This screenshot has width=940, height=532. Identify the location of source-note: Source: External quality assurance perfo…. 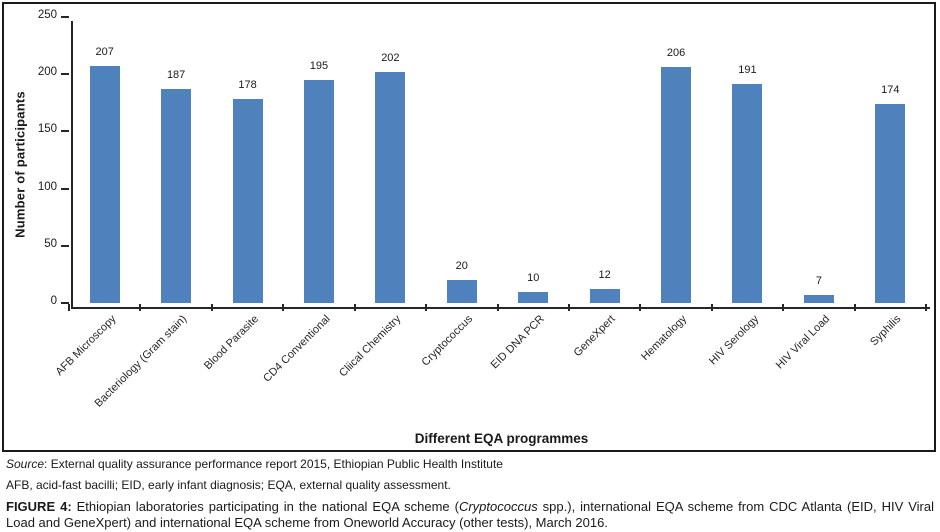
(470, 464).